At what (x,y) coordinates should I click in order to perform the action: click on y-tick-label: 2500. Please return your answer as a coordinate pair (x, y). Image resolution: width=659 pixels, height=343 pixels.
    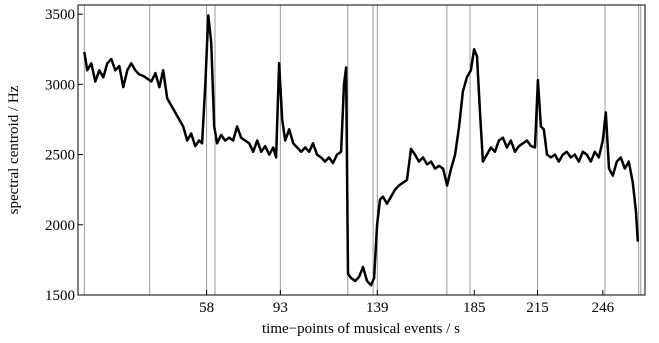
    Looking at the image, I should click on (60, 156).